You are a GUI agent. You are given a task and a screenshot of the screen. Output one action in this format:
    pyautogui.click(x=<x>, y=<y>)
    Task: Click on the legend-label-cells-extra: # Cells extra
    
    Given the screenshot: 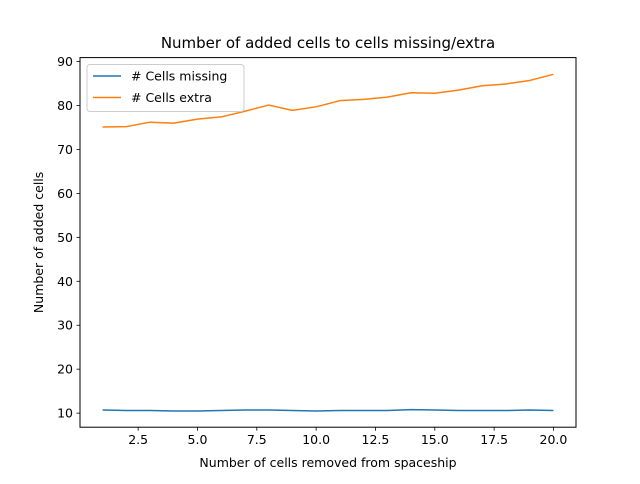 What is the action you would take?
    pyautogui.click(x=171, y=97)
    